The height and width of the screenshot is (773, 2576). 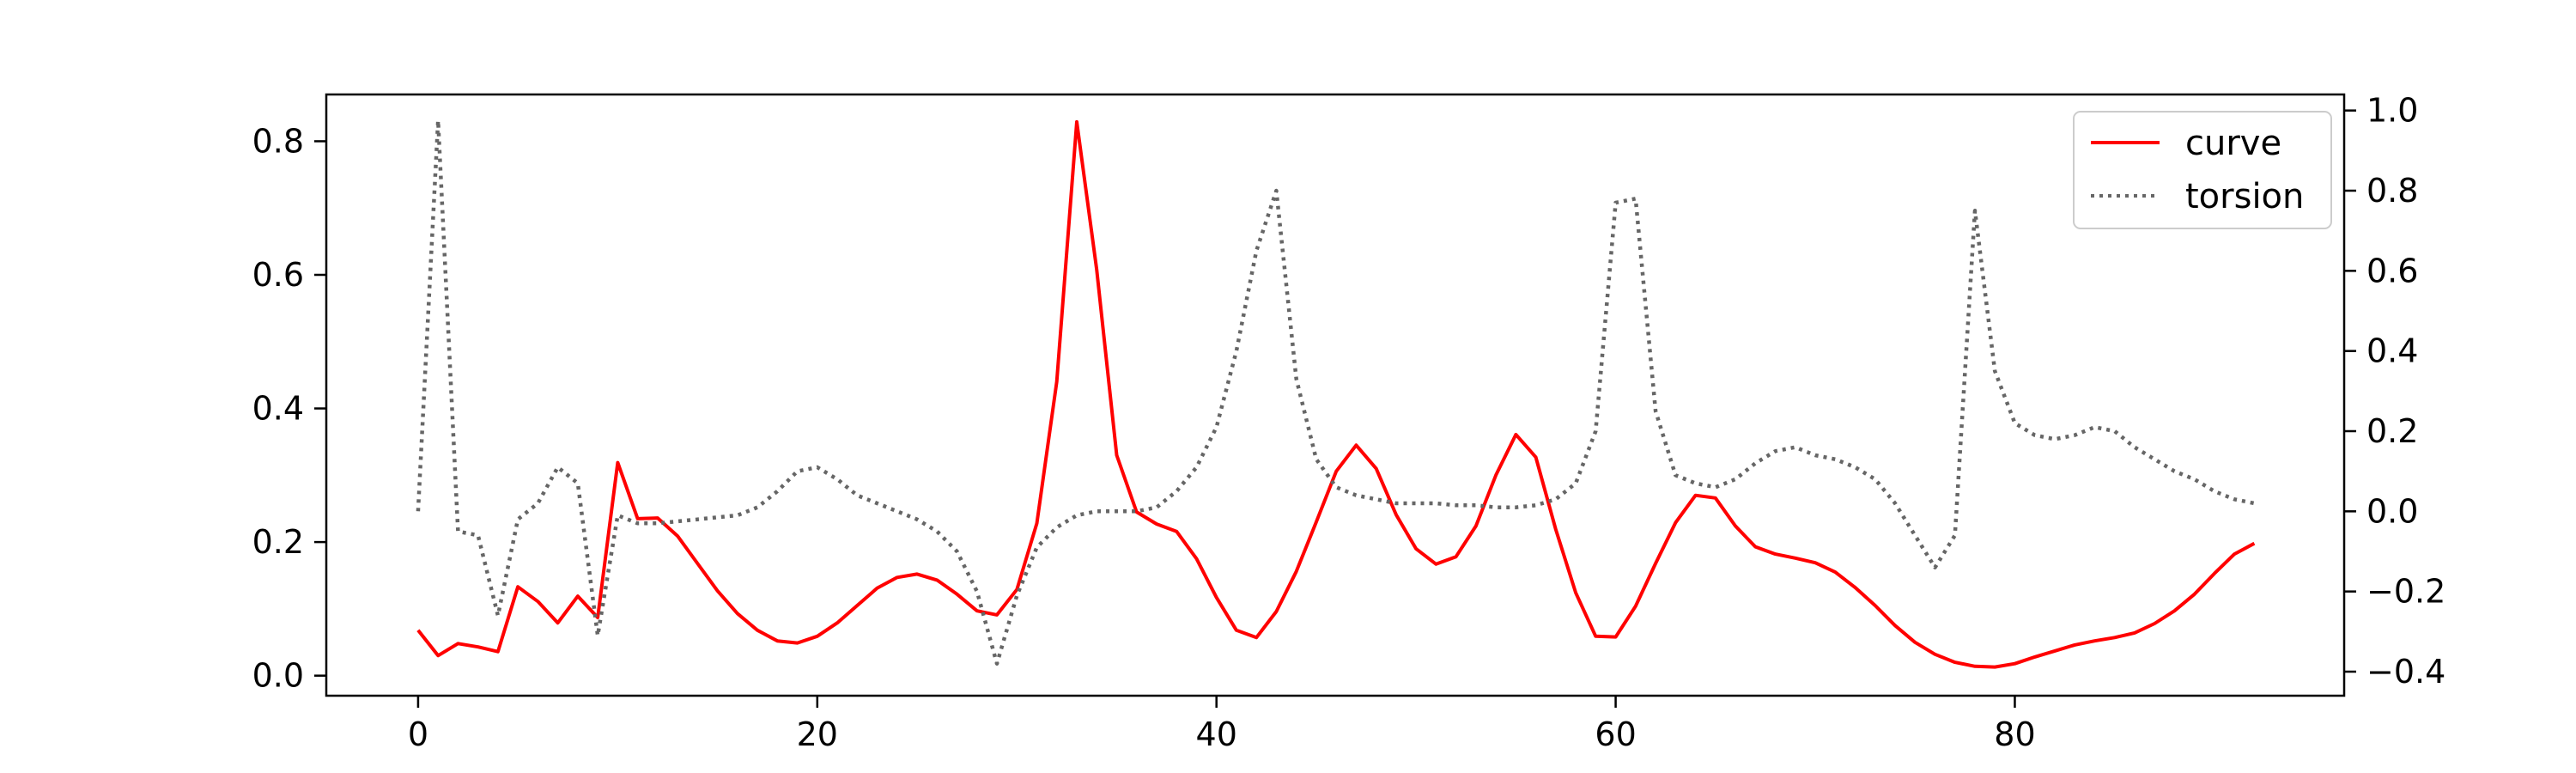 I want to click on y2-tick-label: 0.4, so click(x=2392, y=351).